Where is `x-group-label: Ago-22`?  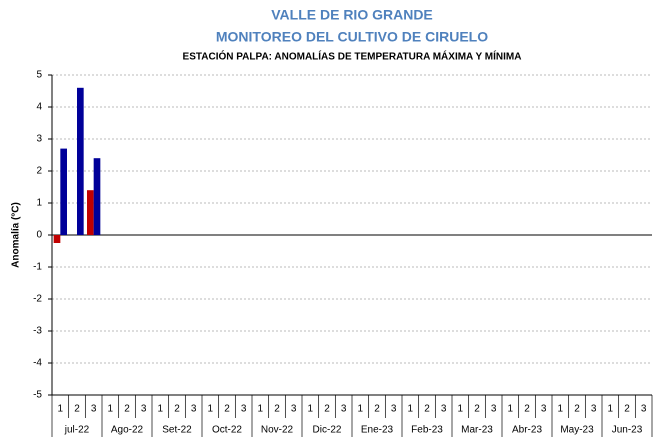
x-group-label: Ago-22 is located at coordinates (127, 430).